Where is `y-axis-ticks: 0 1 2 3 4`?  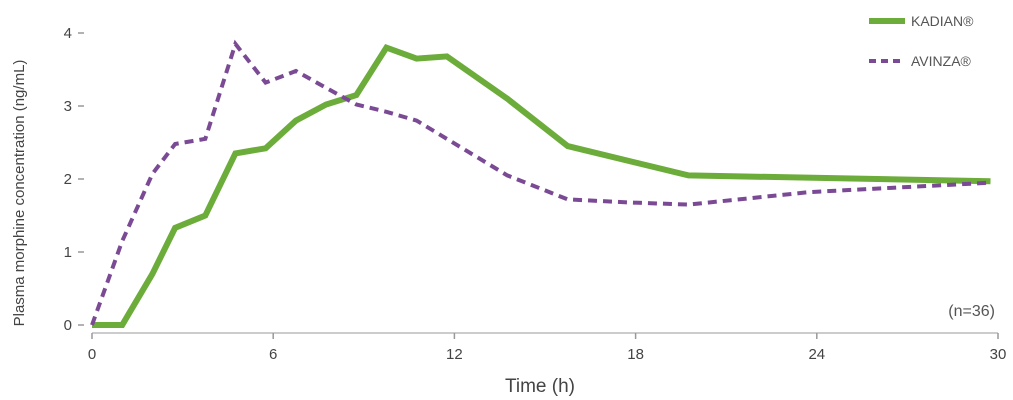 y-axis-ticks: 0 1 2 3 4 is located at coordinates (74, 179).